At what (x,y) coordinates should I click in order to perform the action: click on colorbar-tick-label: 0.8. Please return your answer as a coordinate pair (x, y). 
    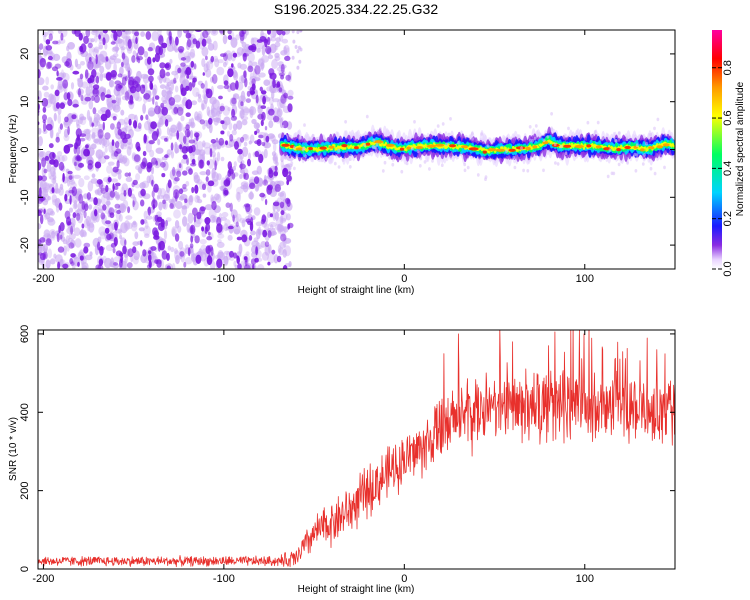
    Looking at the image, I should click on (728, 67).